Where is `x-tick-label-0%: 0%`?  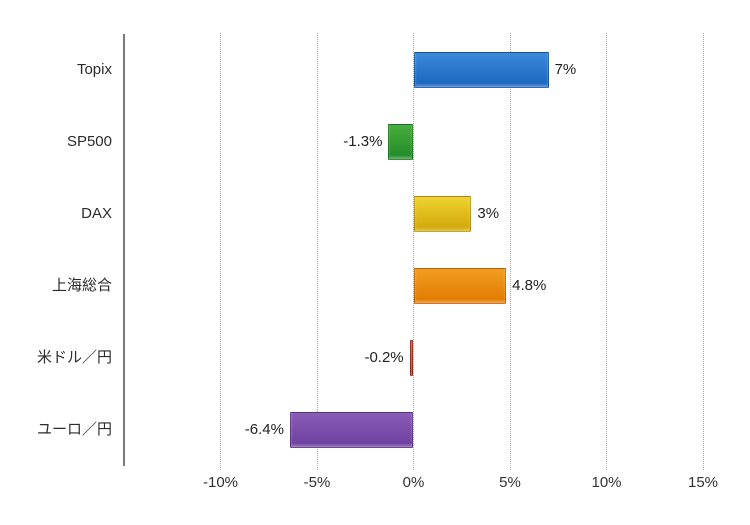 x-tick-label-0%: 0% is located at coordinates (413, 482).